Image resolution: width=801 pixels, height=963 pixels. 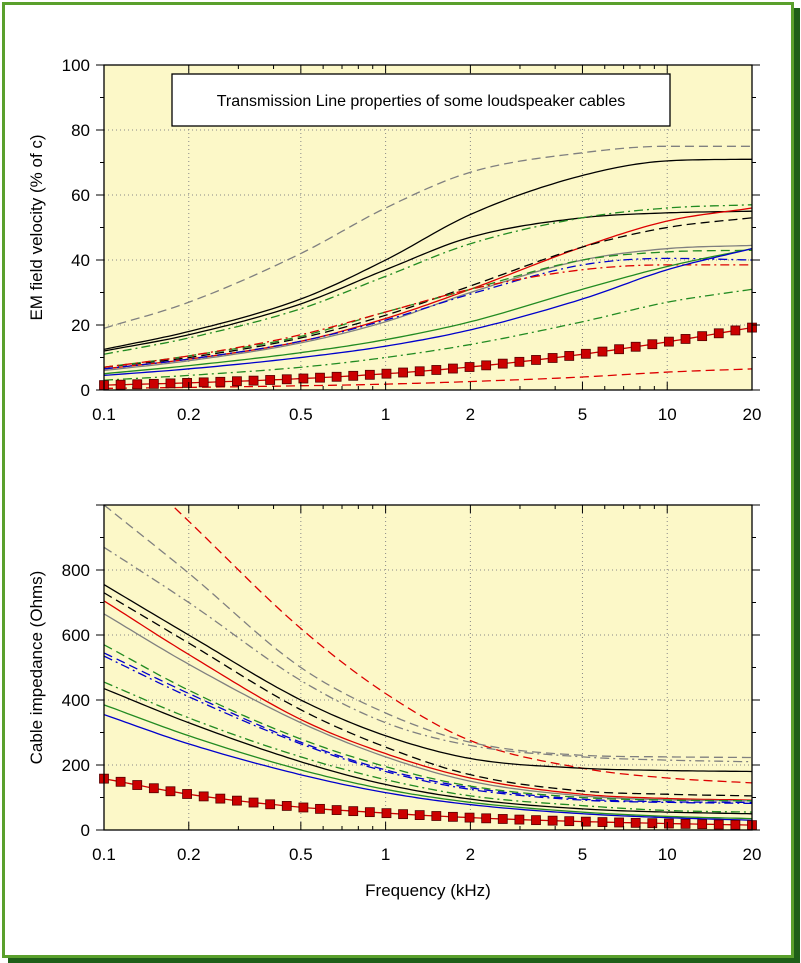 I want to click on y-tick-label: 0, so click(x=85, y=830).